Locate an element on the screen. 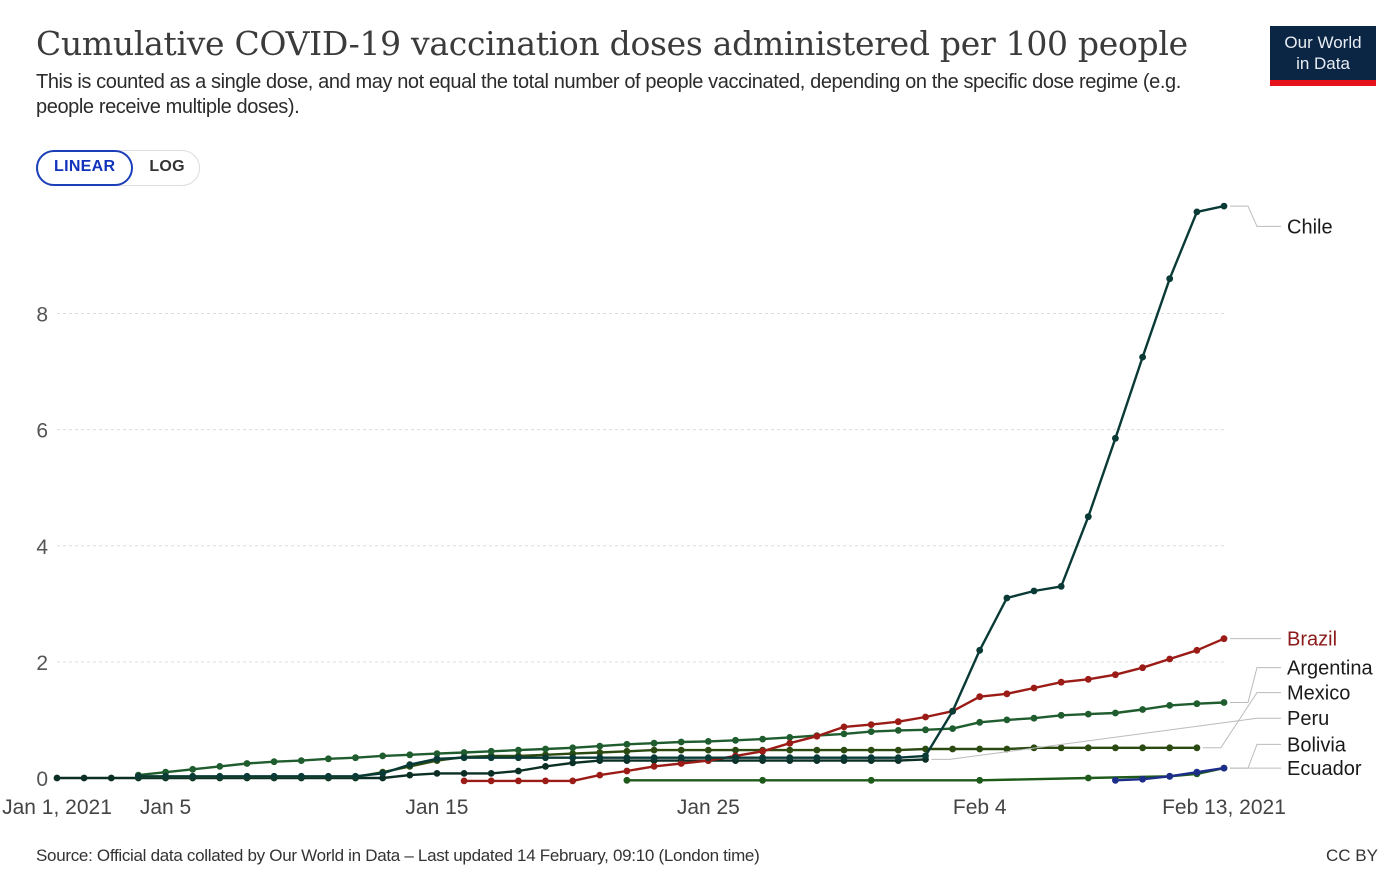 The height and width of the screenshot is (876, 1400). series-label-bolivia: Bolivia is located at coordinates (1317, 745).